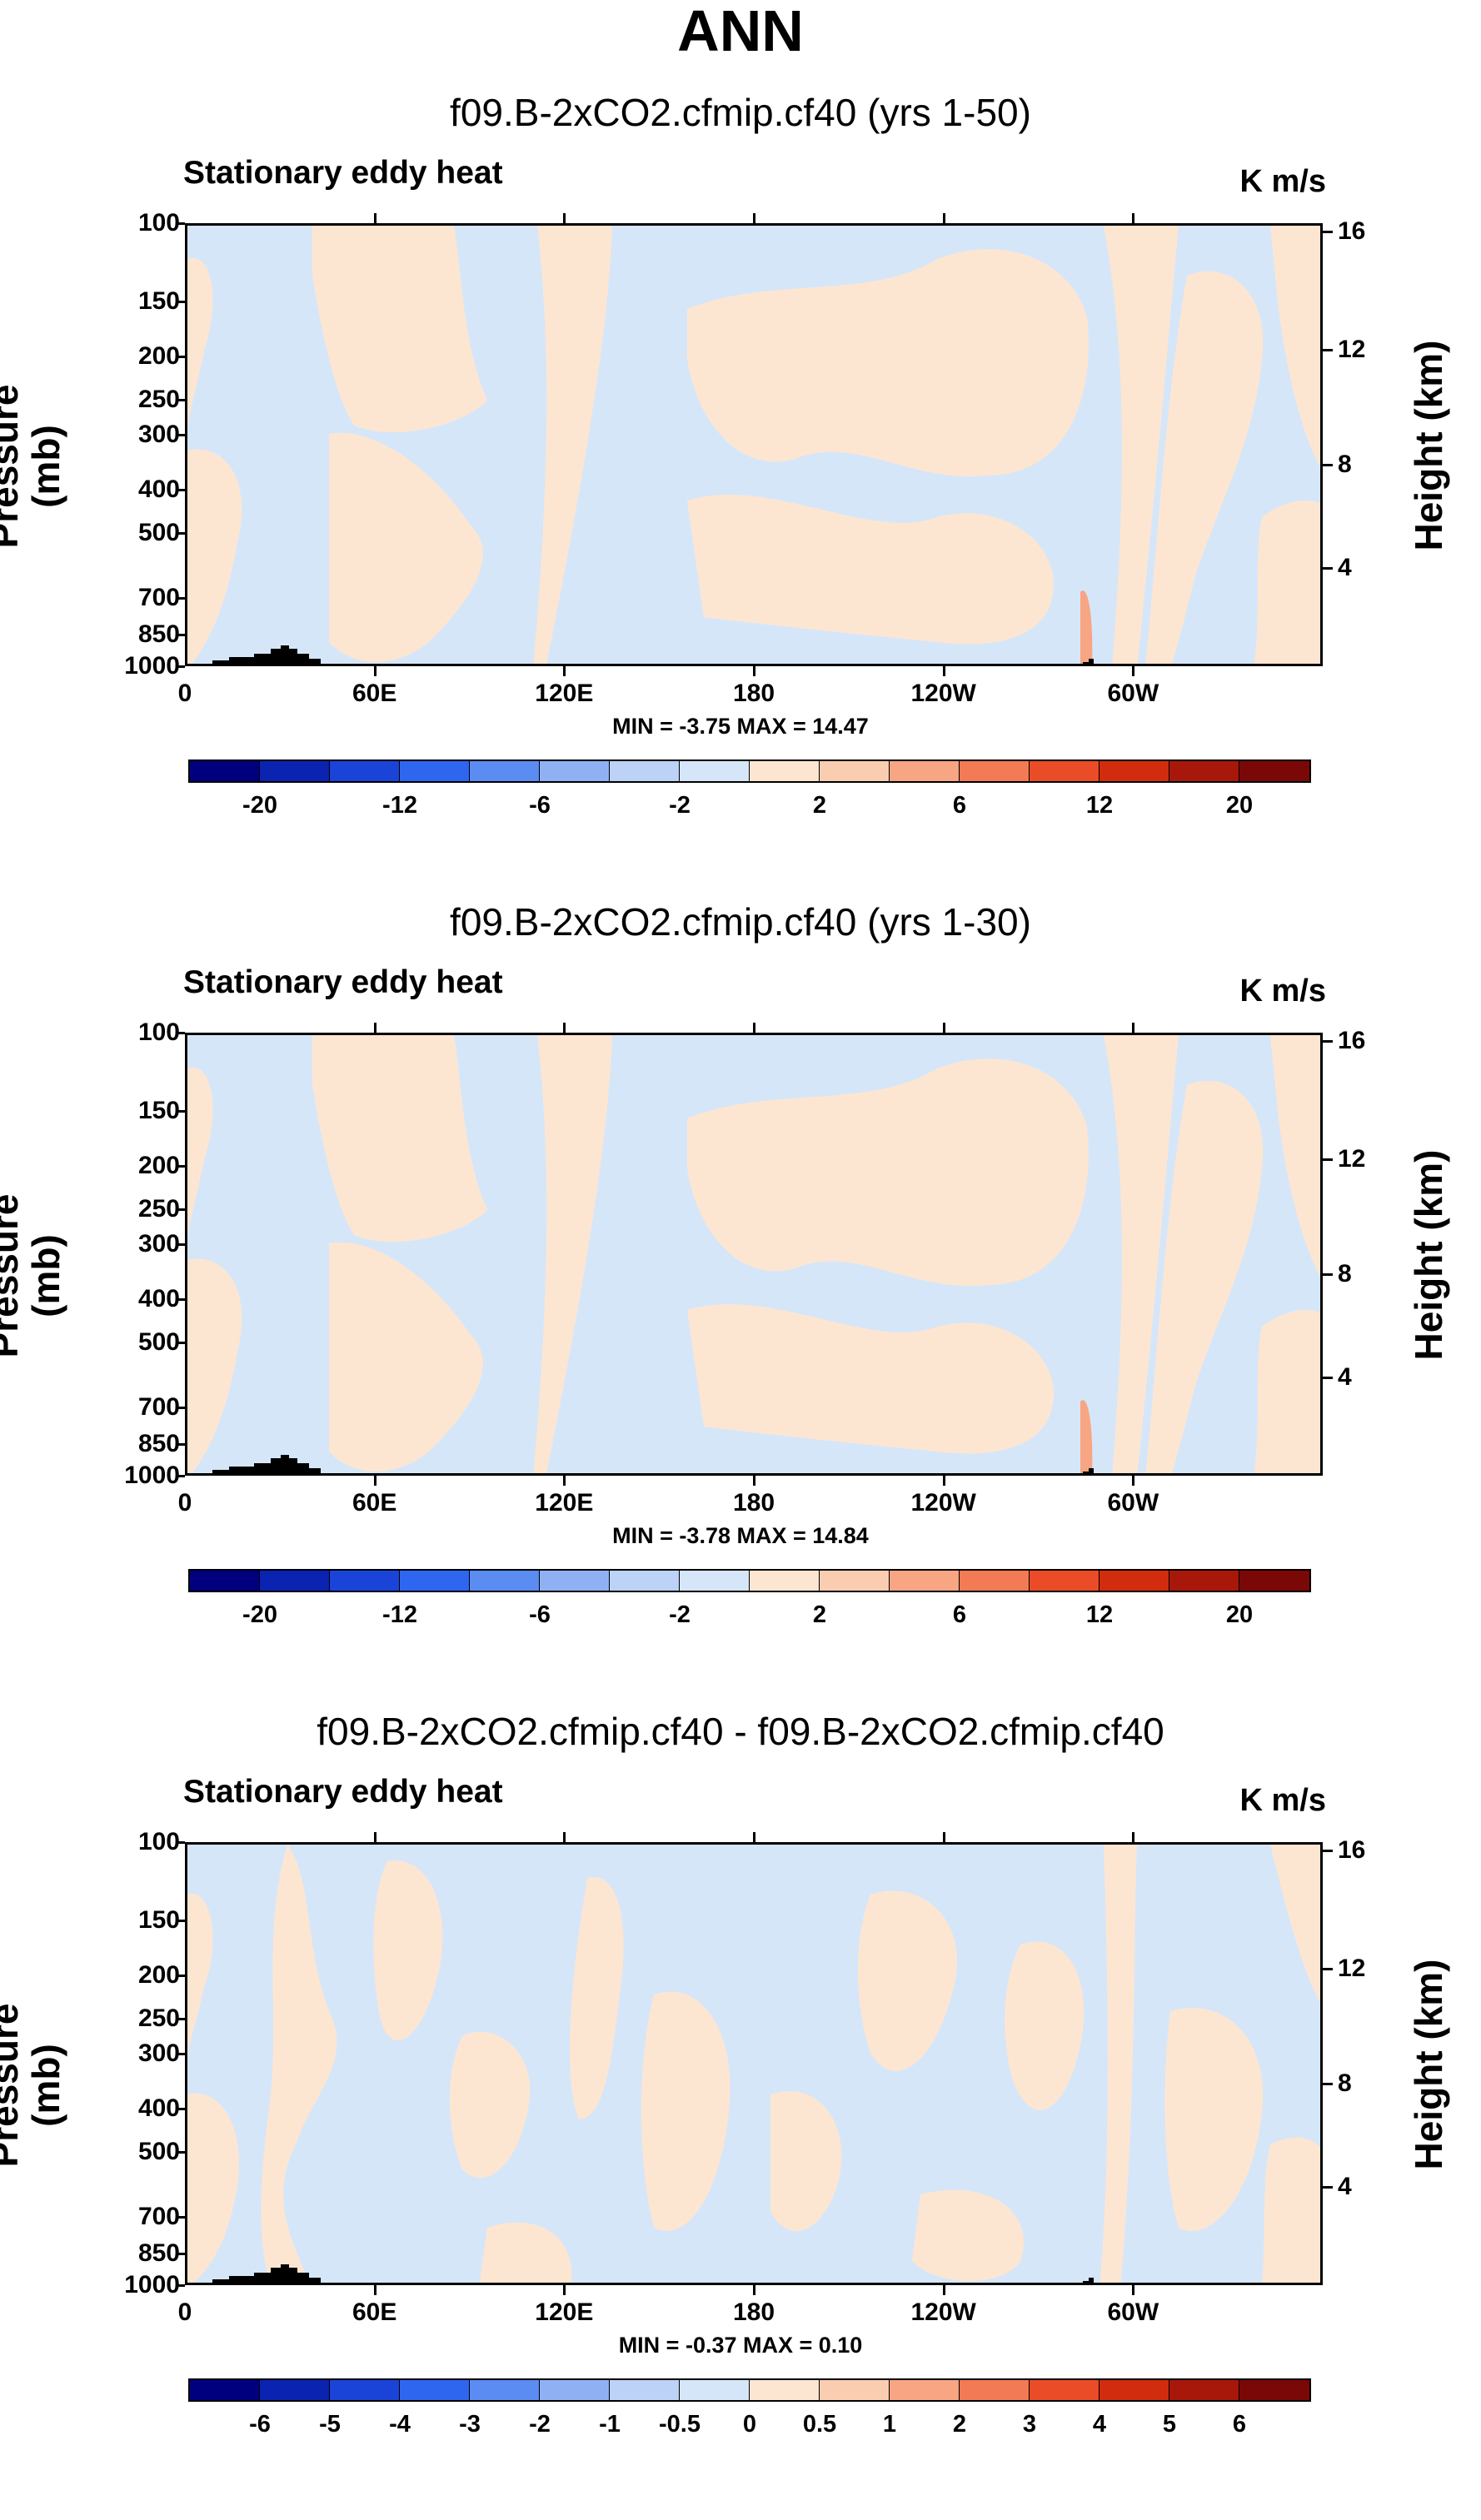 The image size is (1481, 2520). What do you see at coordinates (1239, 1614) in the screenshot?
I see `colorbar-label: 20` at bounding box center [1239, 1614].